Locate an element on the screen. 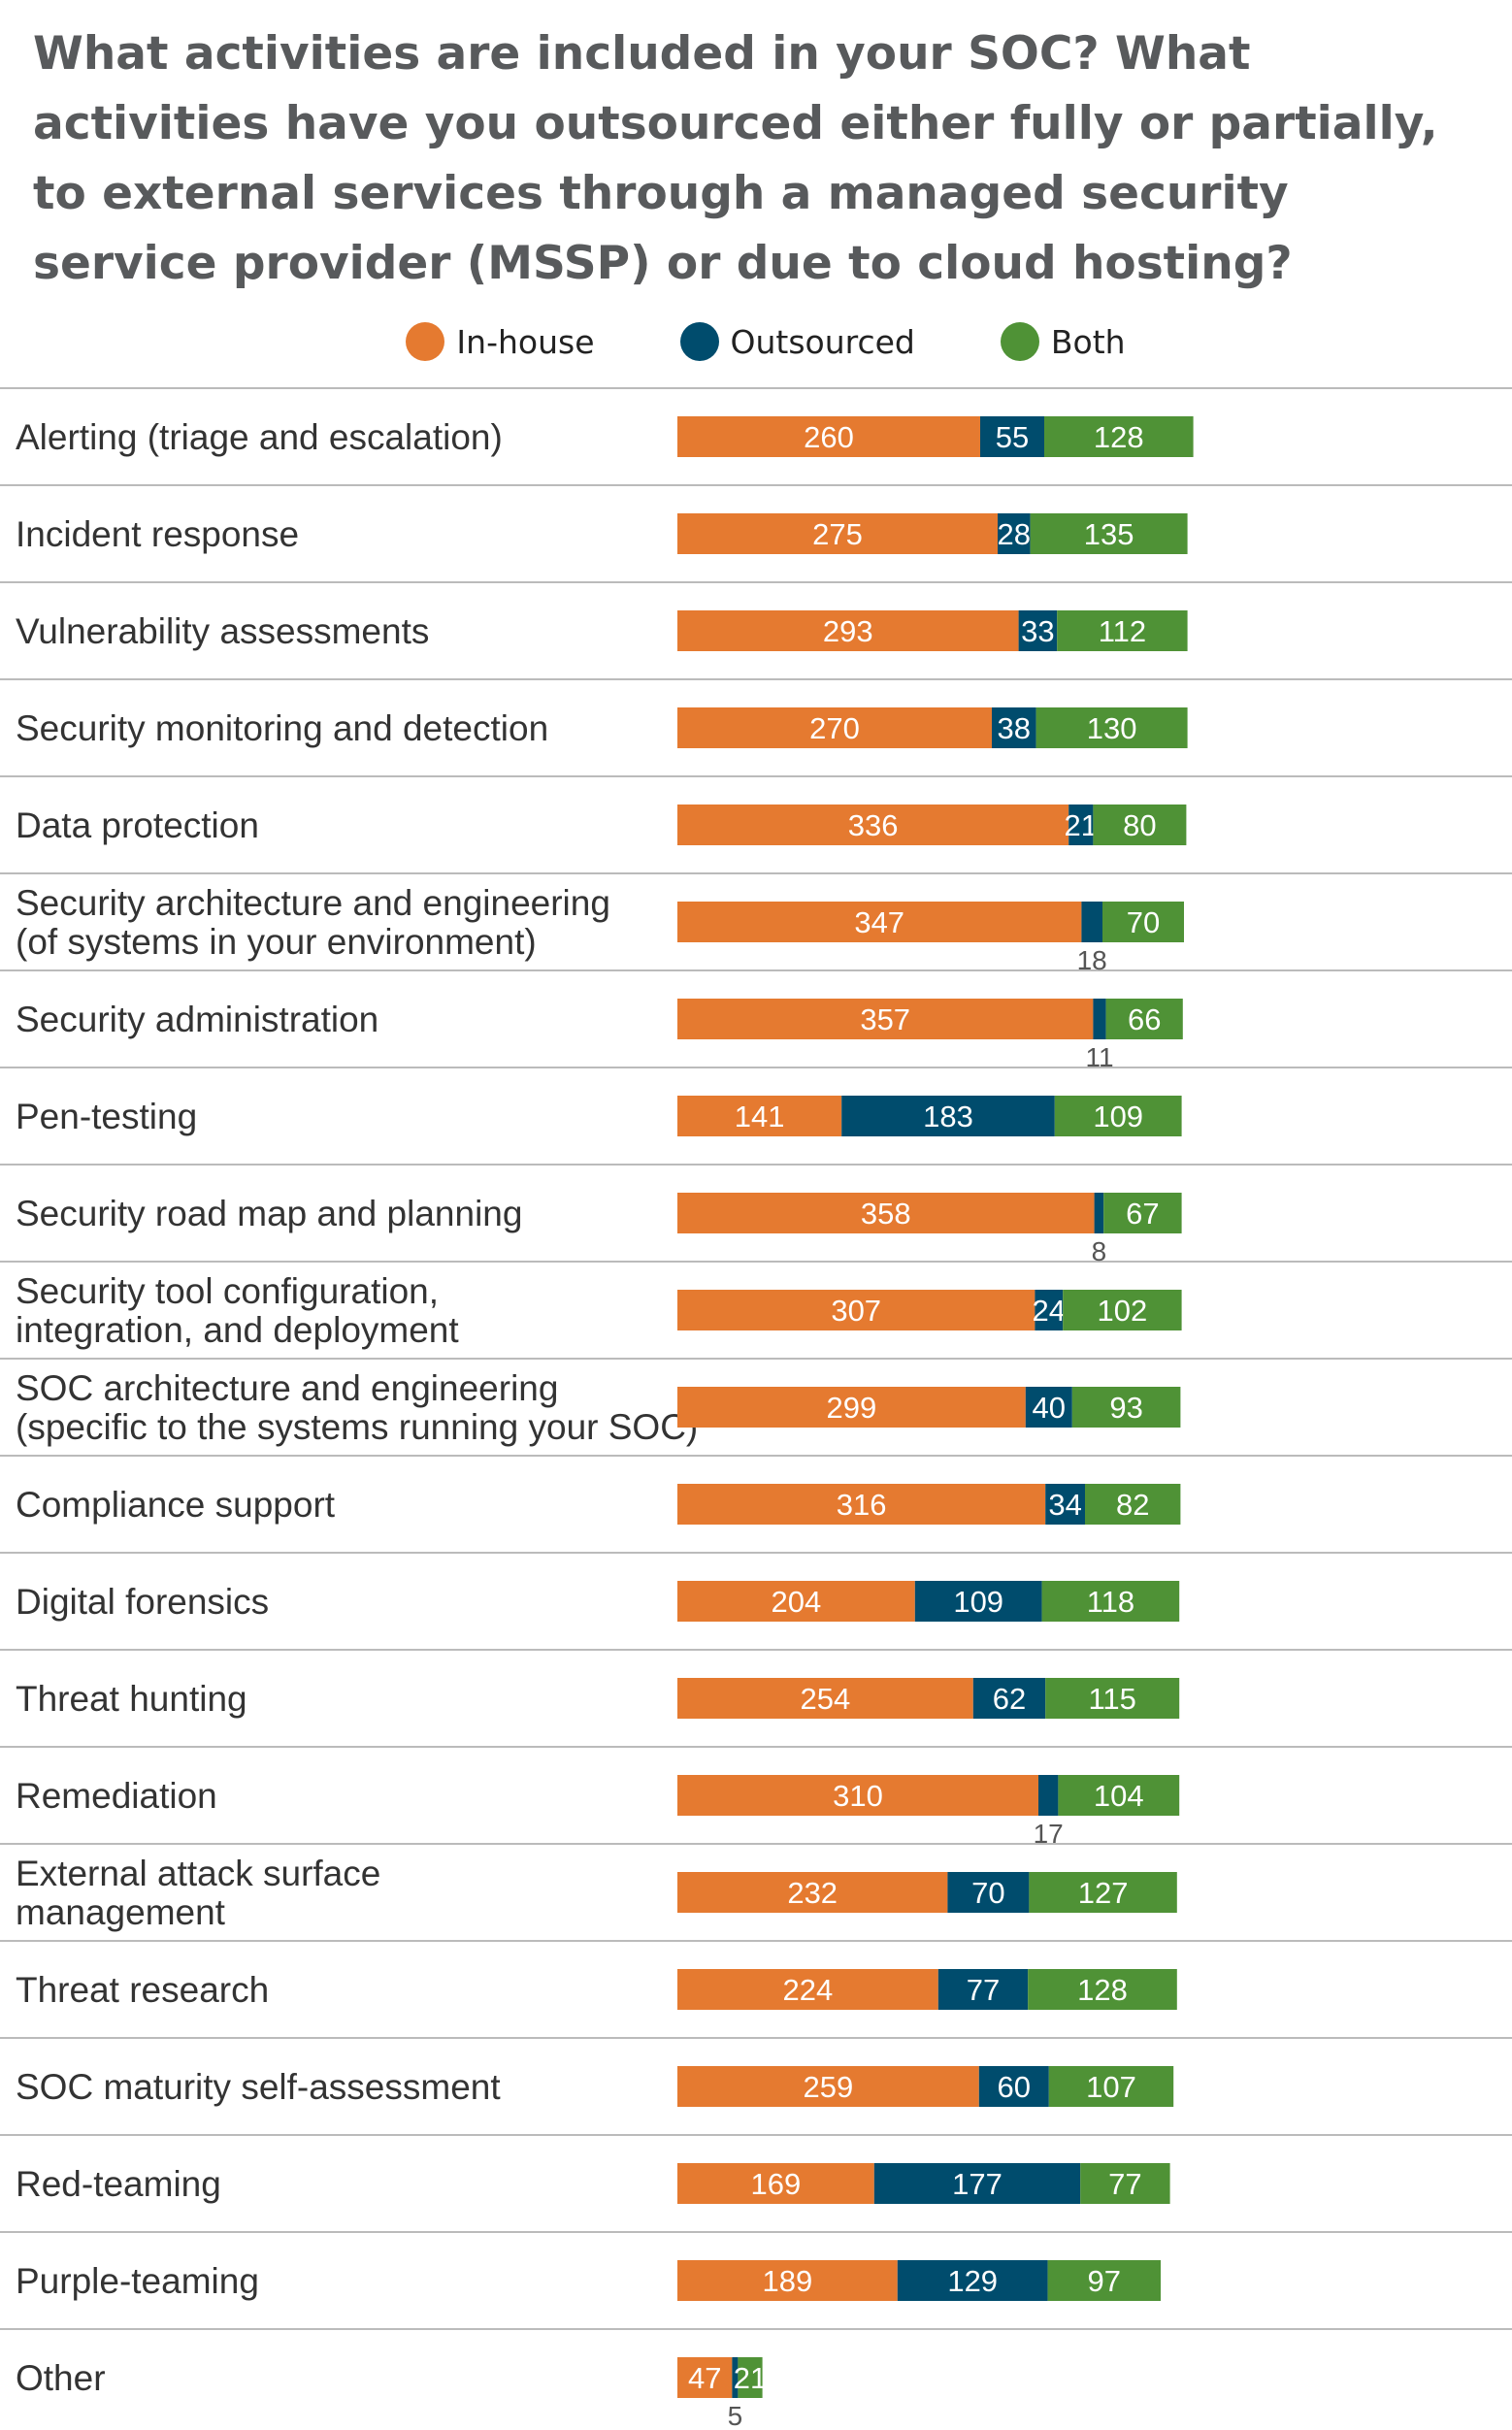  bar-value-both: 77 is located at coordinates (1124, 2184).